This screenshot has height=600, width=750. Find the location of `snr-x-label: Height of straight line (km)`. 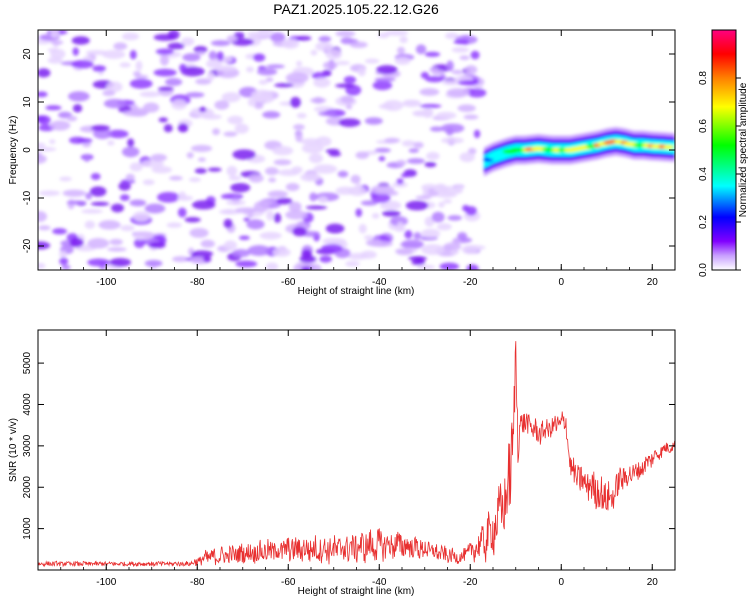

snr-x-label: Height of straight line (km) is located at coordinates (356, 591).